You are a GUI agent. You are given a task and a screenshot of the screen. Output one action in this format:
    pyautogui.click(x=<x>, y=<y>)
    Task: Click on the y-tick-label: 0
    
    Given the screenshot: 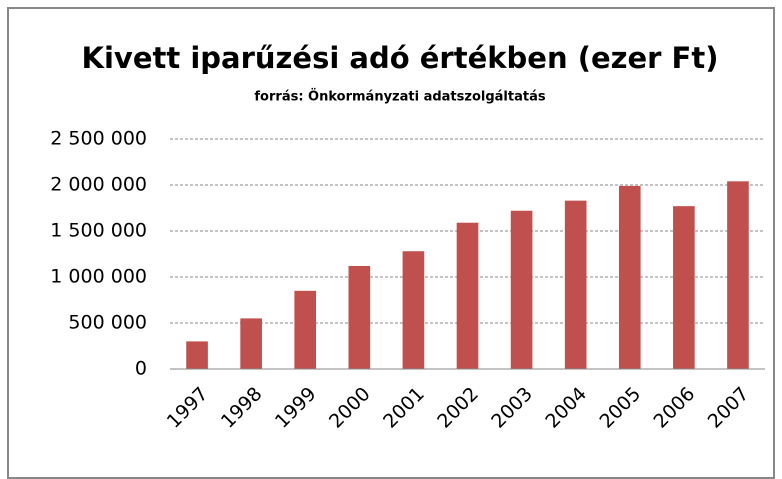 What is the action you would take?
    pyautogui.click(x=141, y=369)
    